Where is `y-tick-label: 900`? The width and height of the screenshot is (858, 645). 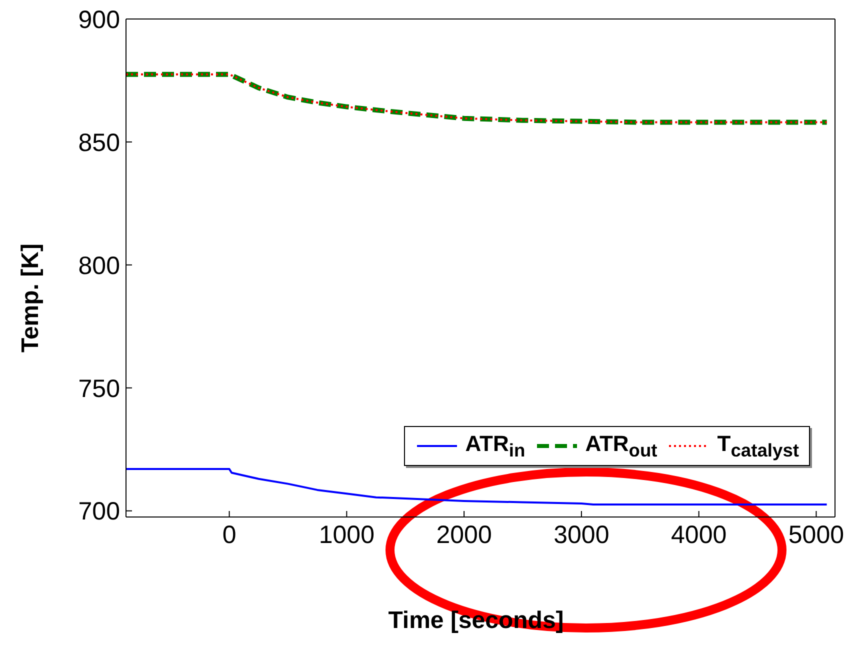
y-tick-label: 900 is located at coordinates (99, 20).